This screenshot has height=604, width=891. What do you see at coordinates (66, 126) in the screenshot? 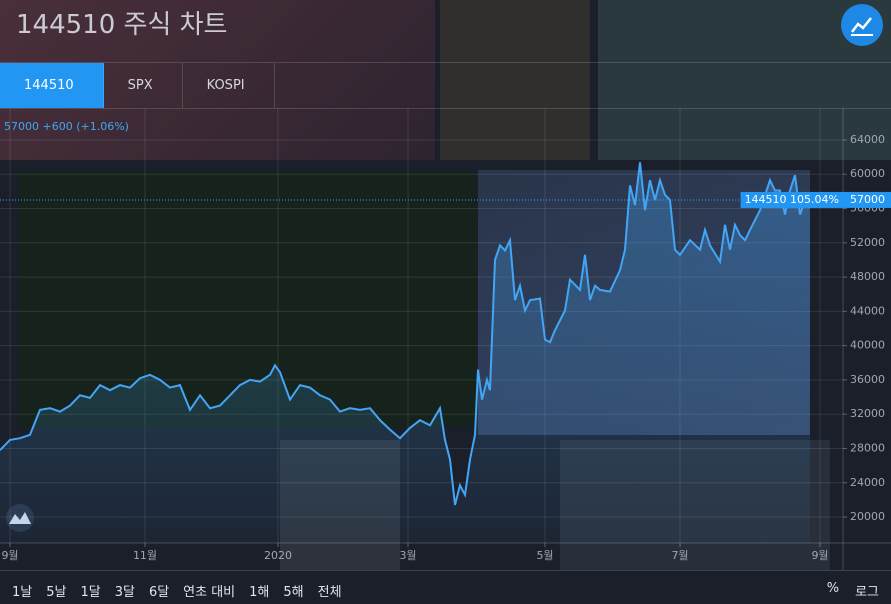
I see `legend-text: 57000 +600 (+1.06%)` at bounding box center [66, 126].